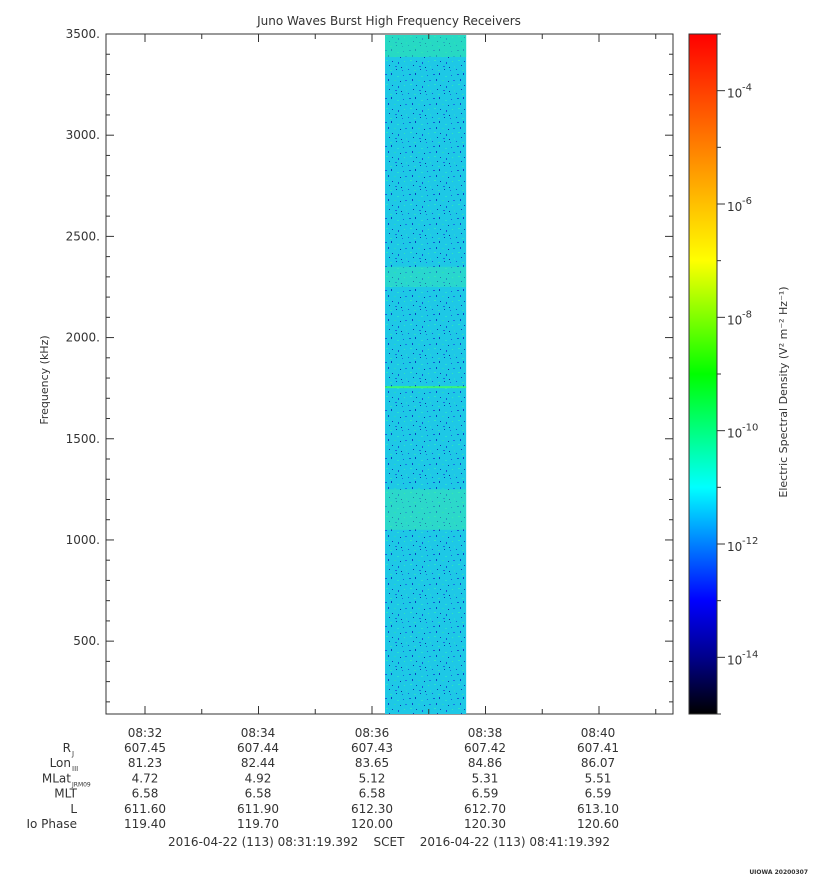  What do you see at coordinates (485, 824) in the screenshot?
I see `ephemeris-value: 120.30` at bounding box center [485, 824].